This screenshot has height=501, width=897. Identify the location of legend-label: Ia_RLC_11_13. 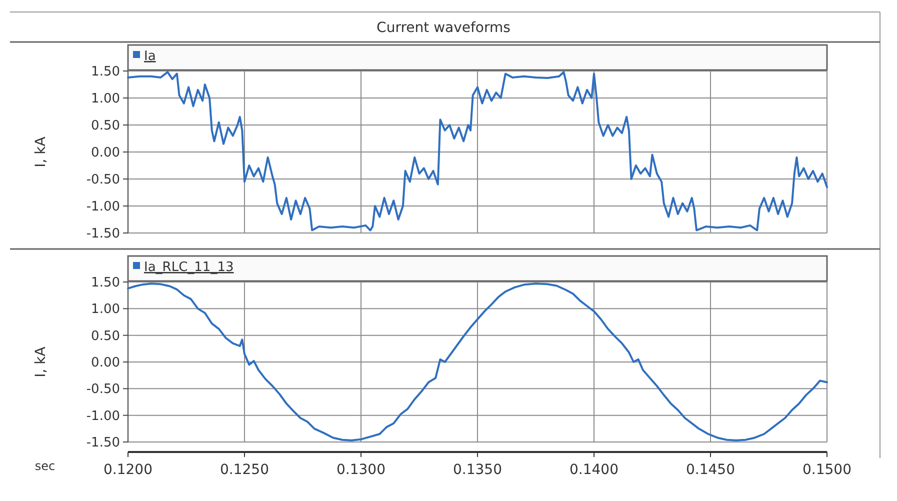
(189, 267).